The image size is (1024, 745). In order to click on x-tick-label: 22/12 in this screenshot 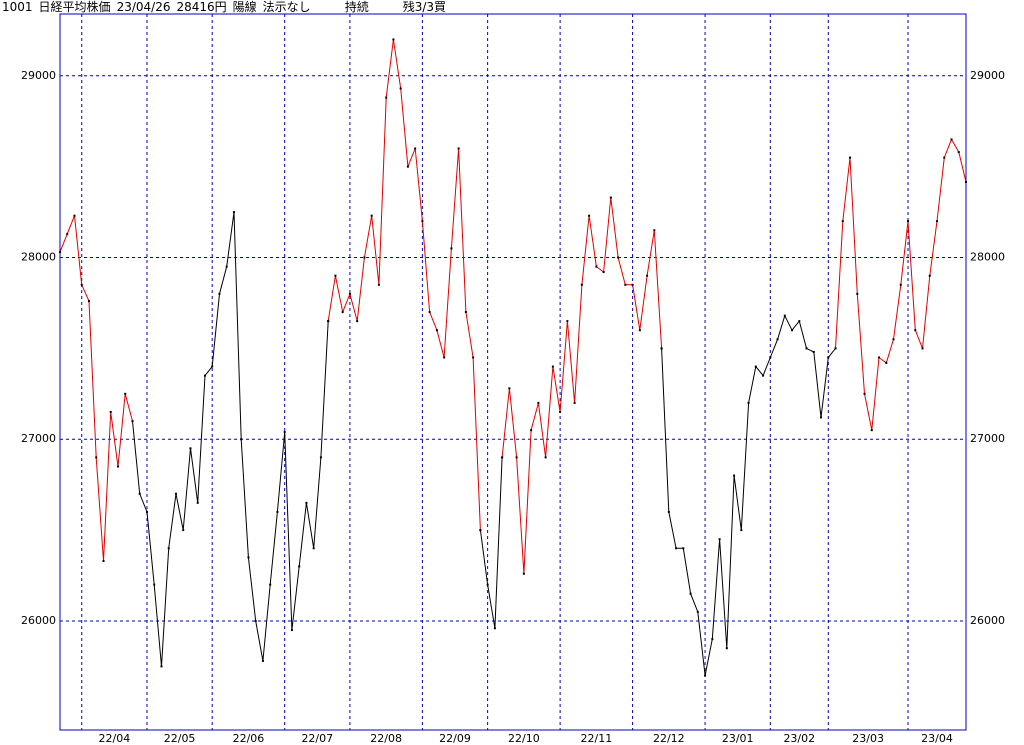, I will do `click(669, 738)`.